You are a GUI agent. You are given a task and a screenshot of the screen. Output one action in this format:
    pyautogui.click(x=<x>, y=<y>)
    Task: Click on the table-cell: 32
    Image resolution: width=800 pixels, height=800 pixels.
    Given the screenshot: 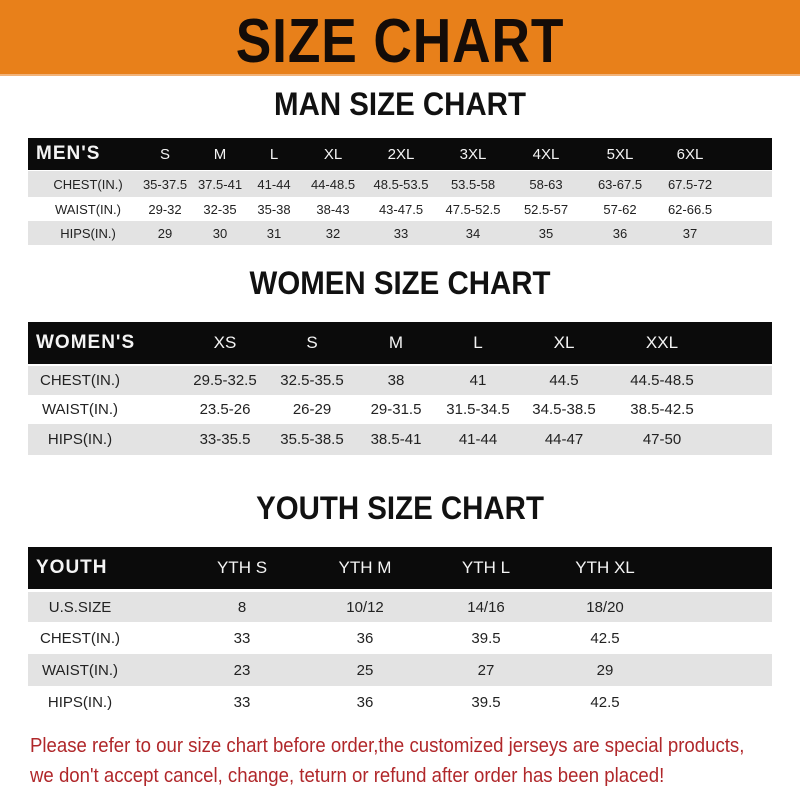 What is the action you would take?
    pyautogui.click(x=333, y=233)
    